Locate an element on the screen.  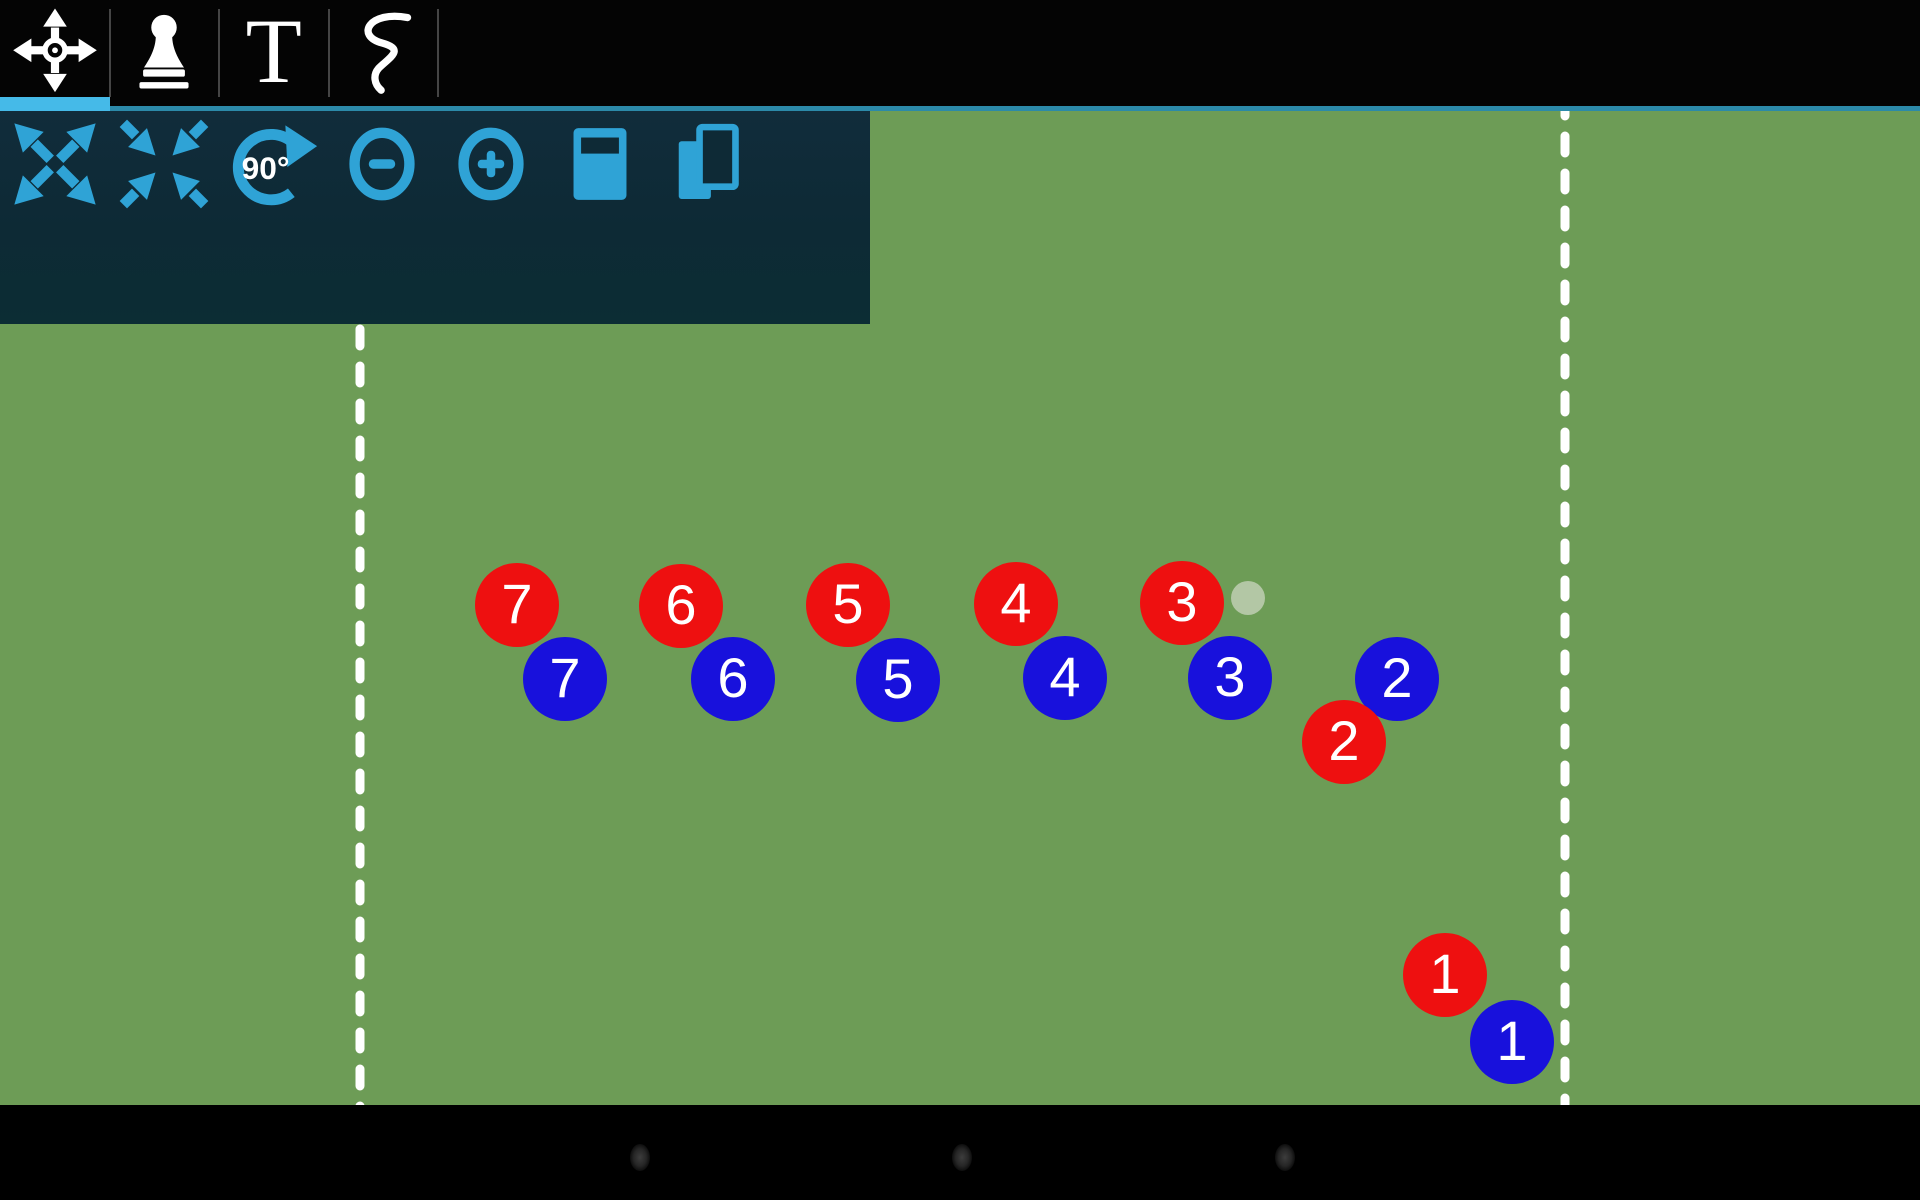
player-token-blue-6: 6 is located at coordinates (733, 679).